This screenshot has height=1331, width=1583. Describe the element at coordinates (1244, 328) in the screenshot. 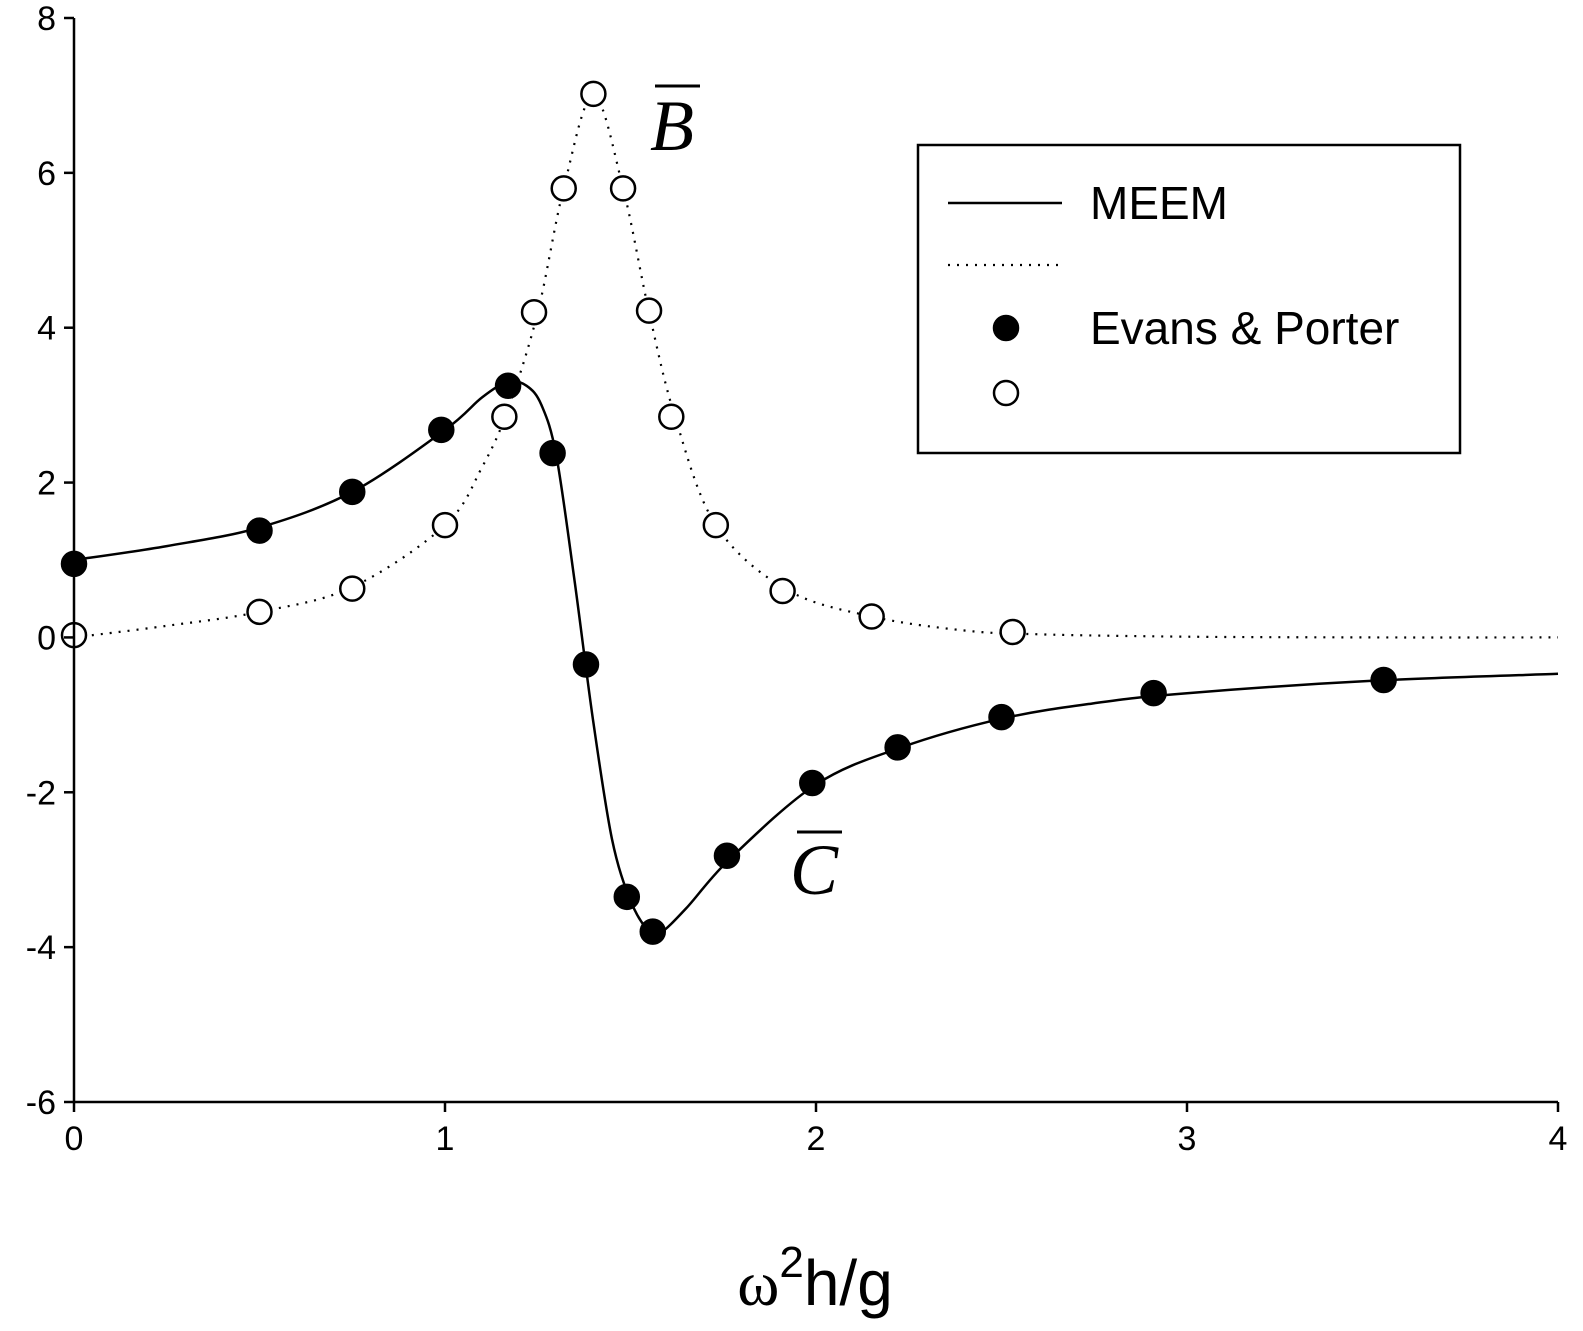

I see `legend-label: Evans & Porter` at that location.